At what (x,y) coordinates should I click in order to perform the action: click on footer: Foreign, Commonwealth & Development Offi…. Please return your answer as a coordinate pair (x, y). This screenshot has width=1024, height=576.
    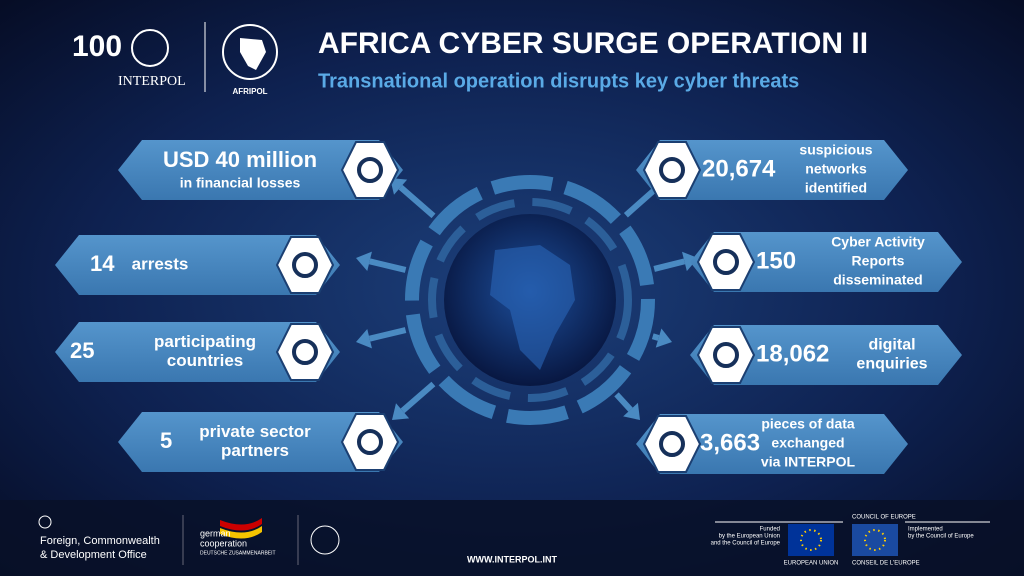
    Looking at the image, I should click on (514, 541).